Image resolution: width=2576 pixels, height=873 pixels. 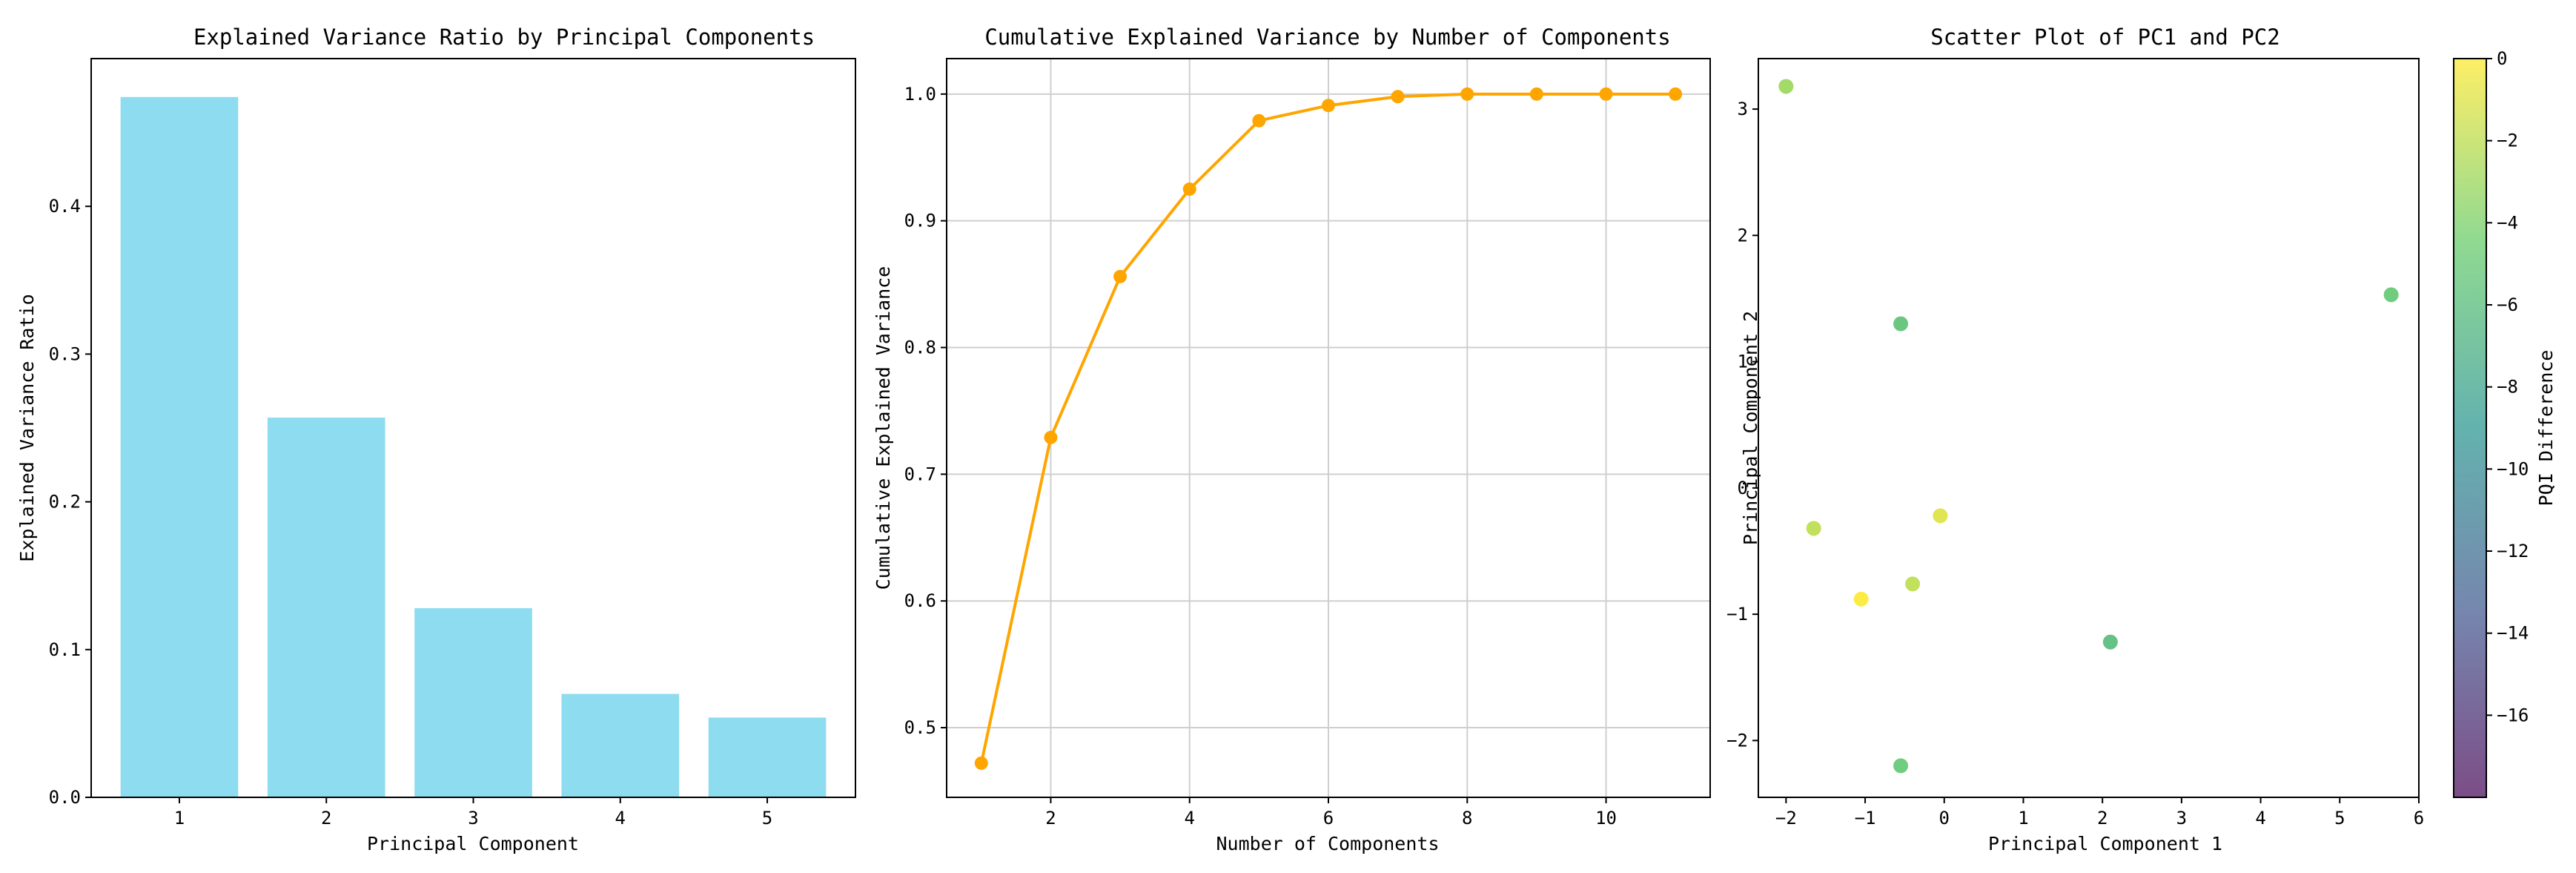 What do you see at coordinates (920, 221) in the screenshot?
I see `y-tick-label: 0.9` at bounding box center [920, 221].